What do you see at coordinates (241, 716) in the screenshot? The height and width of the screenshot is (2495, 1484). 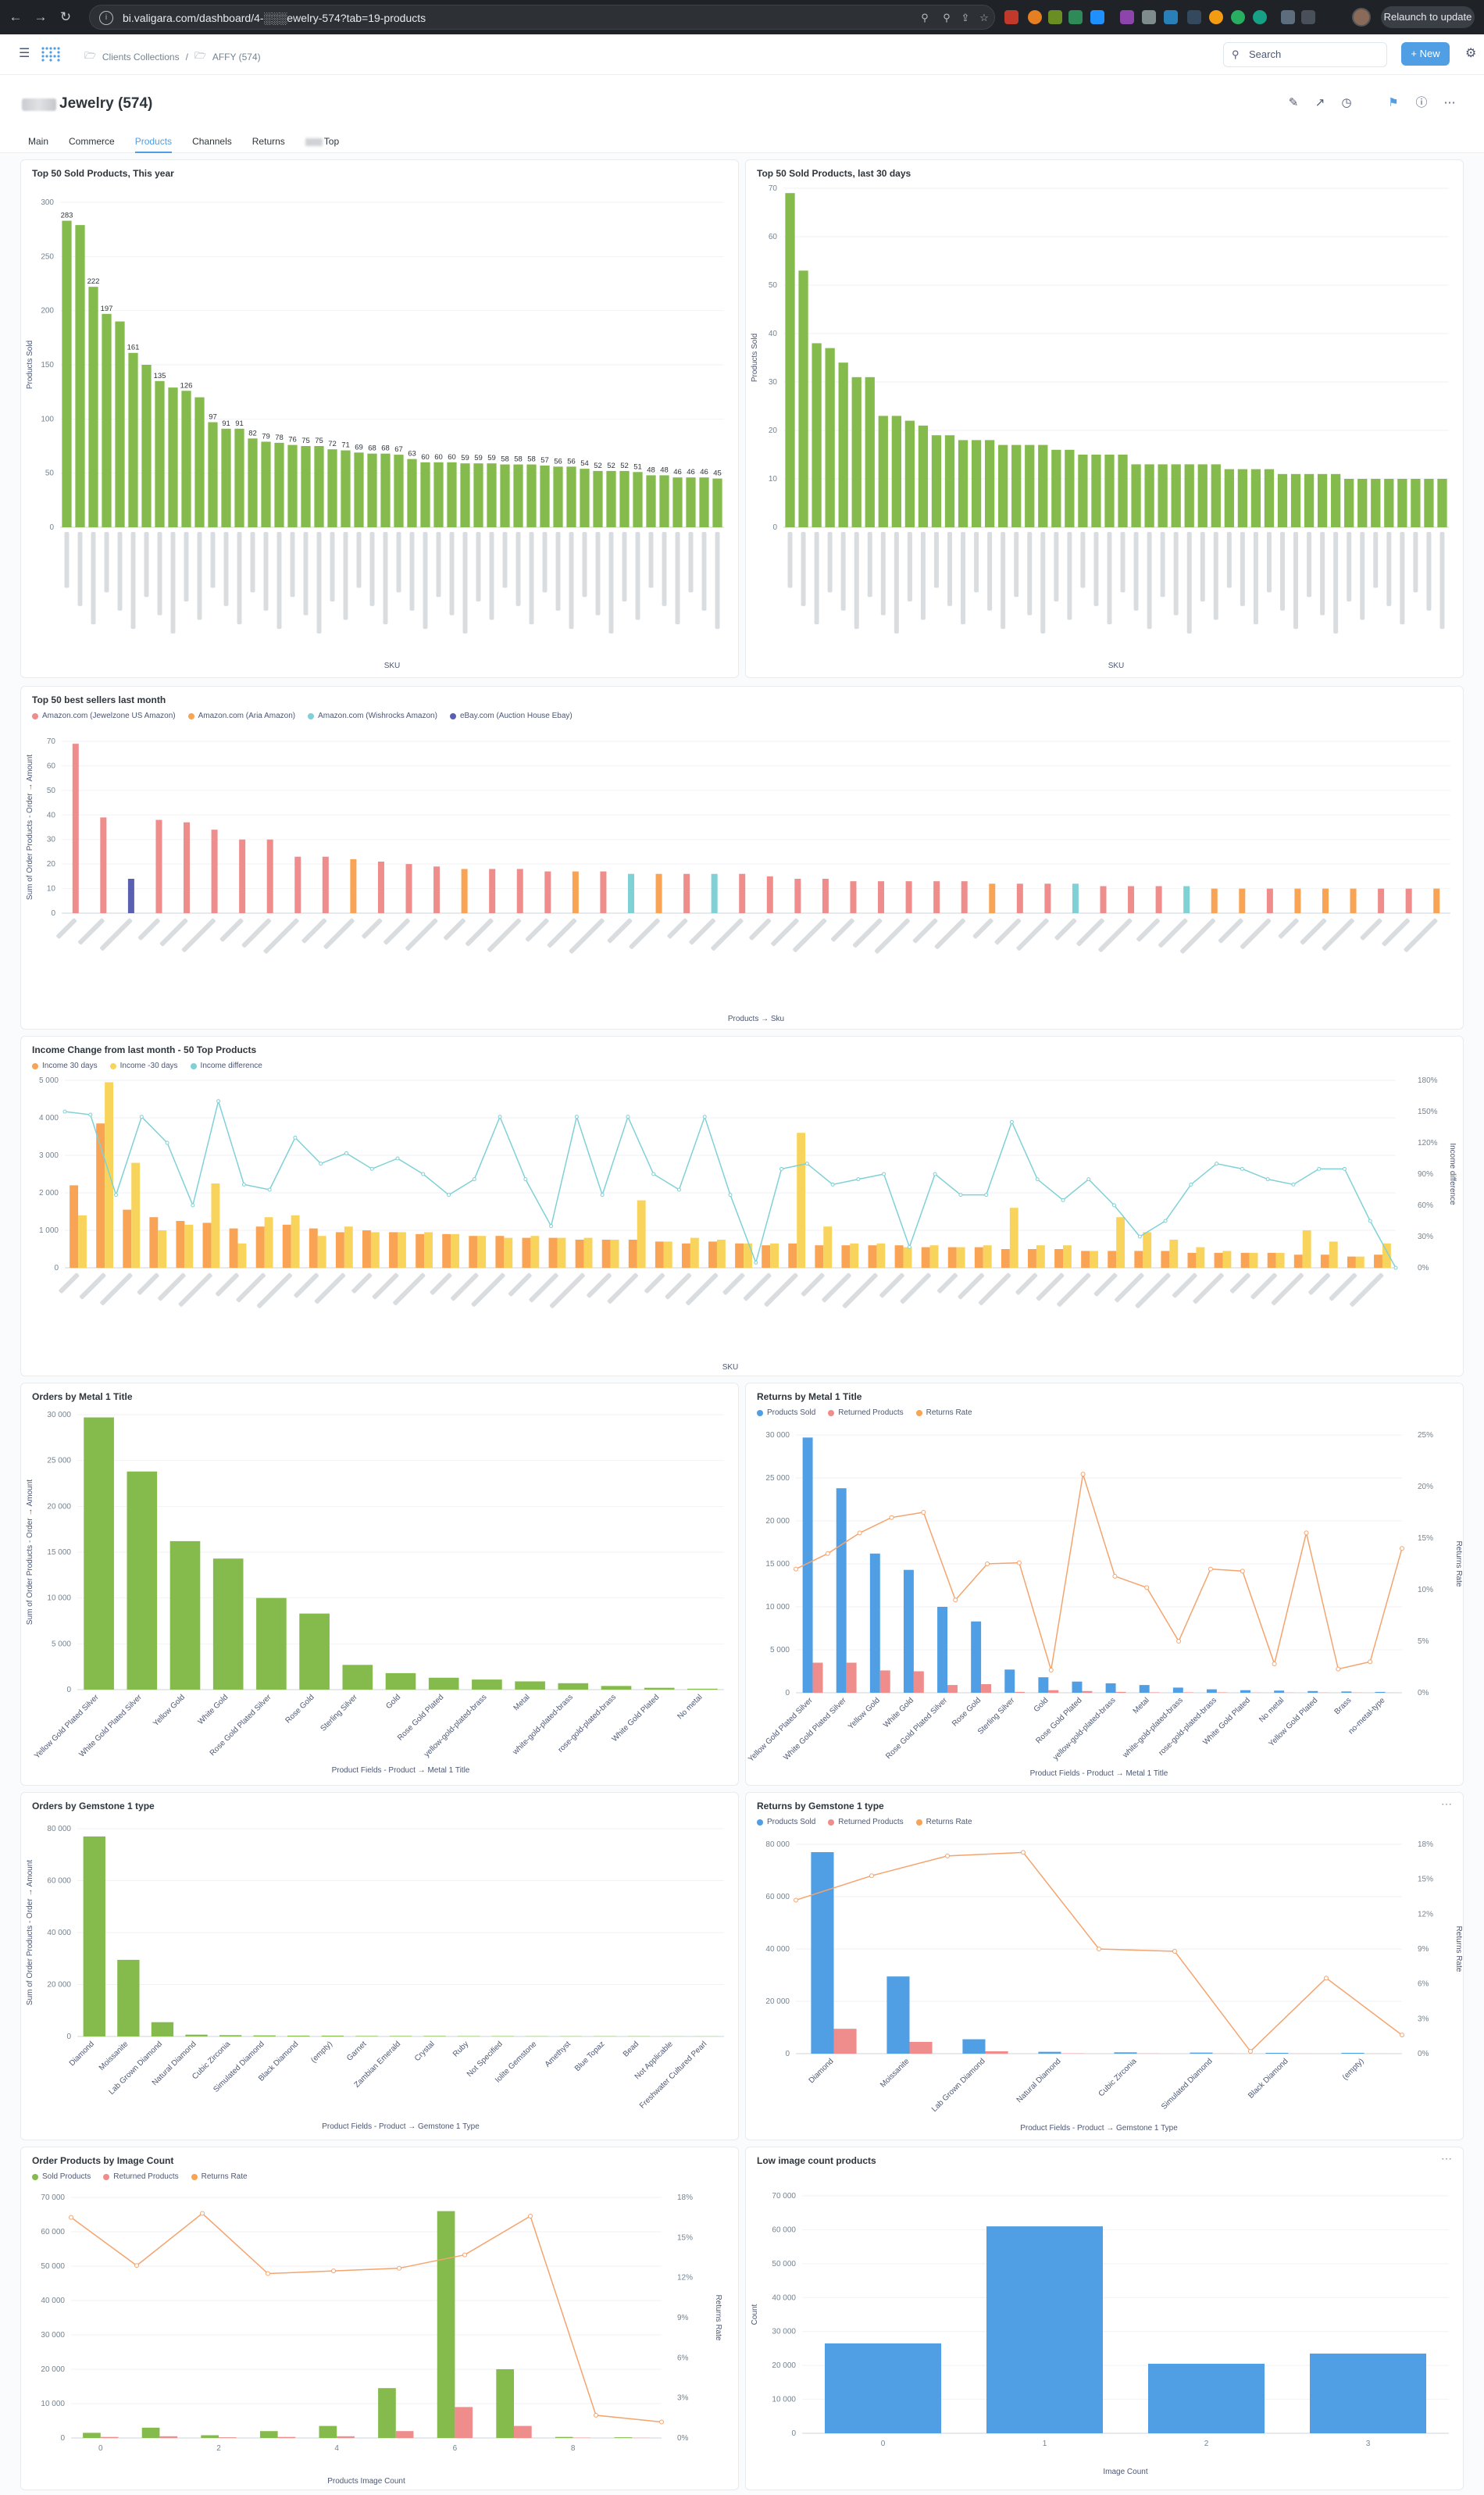 I see `legend-item: Amazon.com (Aria Amazon)` at bounding box center [241, 716].